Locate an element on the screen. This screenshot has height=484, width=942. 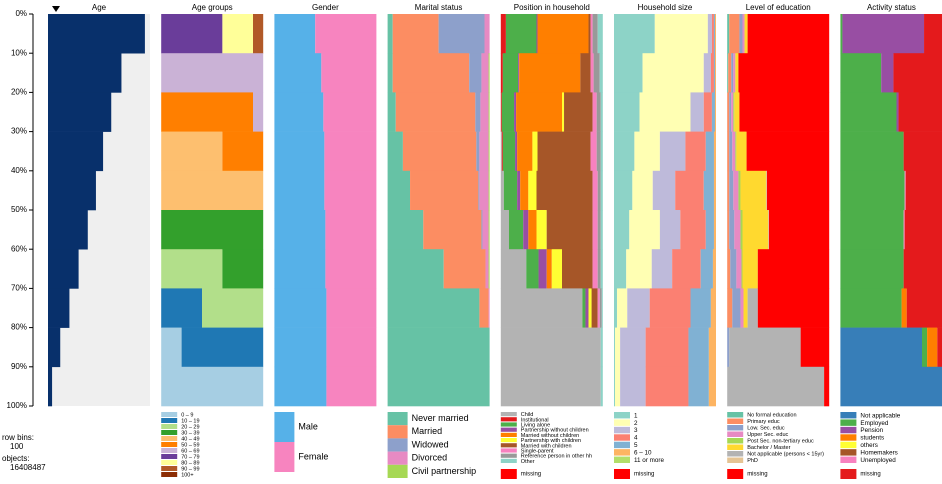
column-title: Position in household is located at coordinates (552, 7).